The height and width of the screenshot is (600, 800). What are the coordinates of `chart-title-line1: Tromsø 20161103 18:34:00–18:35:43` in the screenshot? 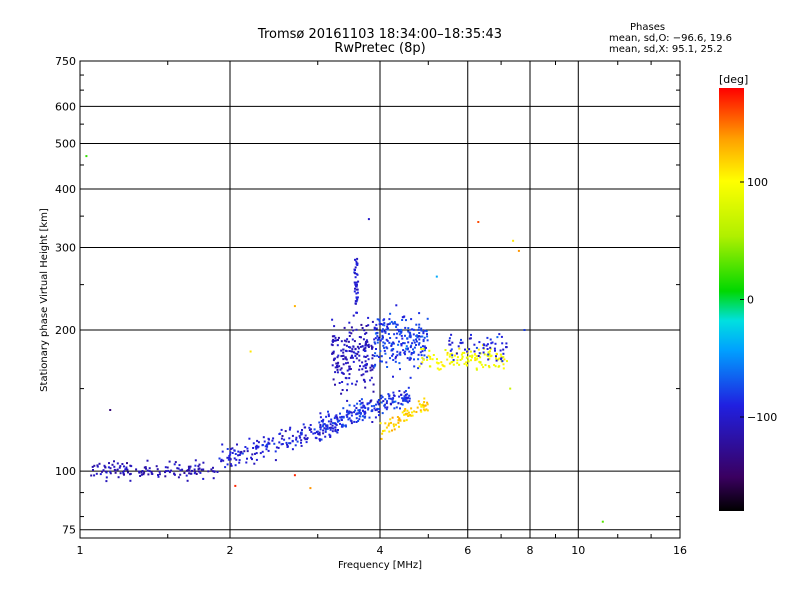 It's located at (380, 34).